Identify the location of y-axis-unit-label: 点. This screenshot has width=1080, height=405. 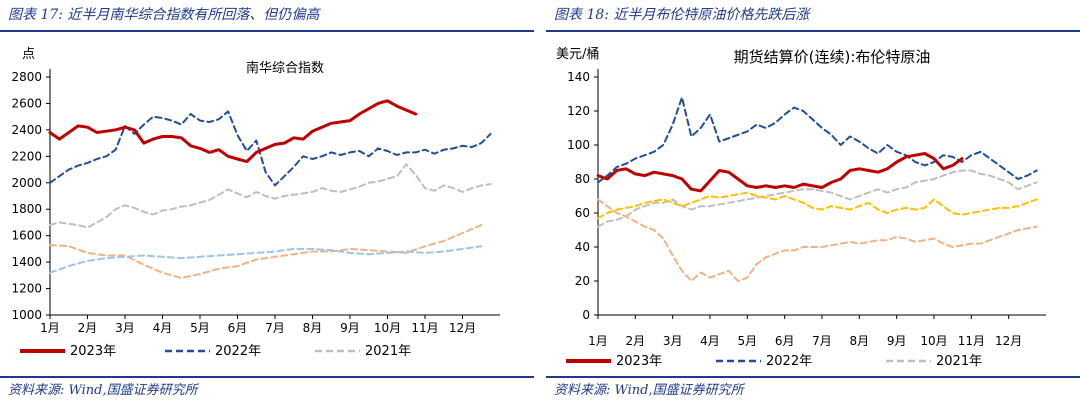
(28, 54).